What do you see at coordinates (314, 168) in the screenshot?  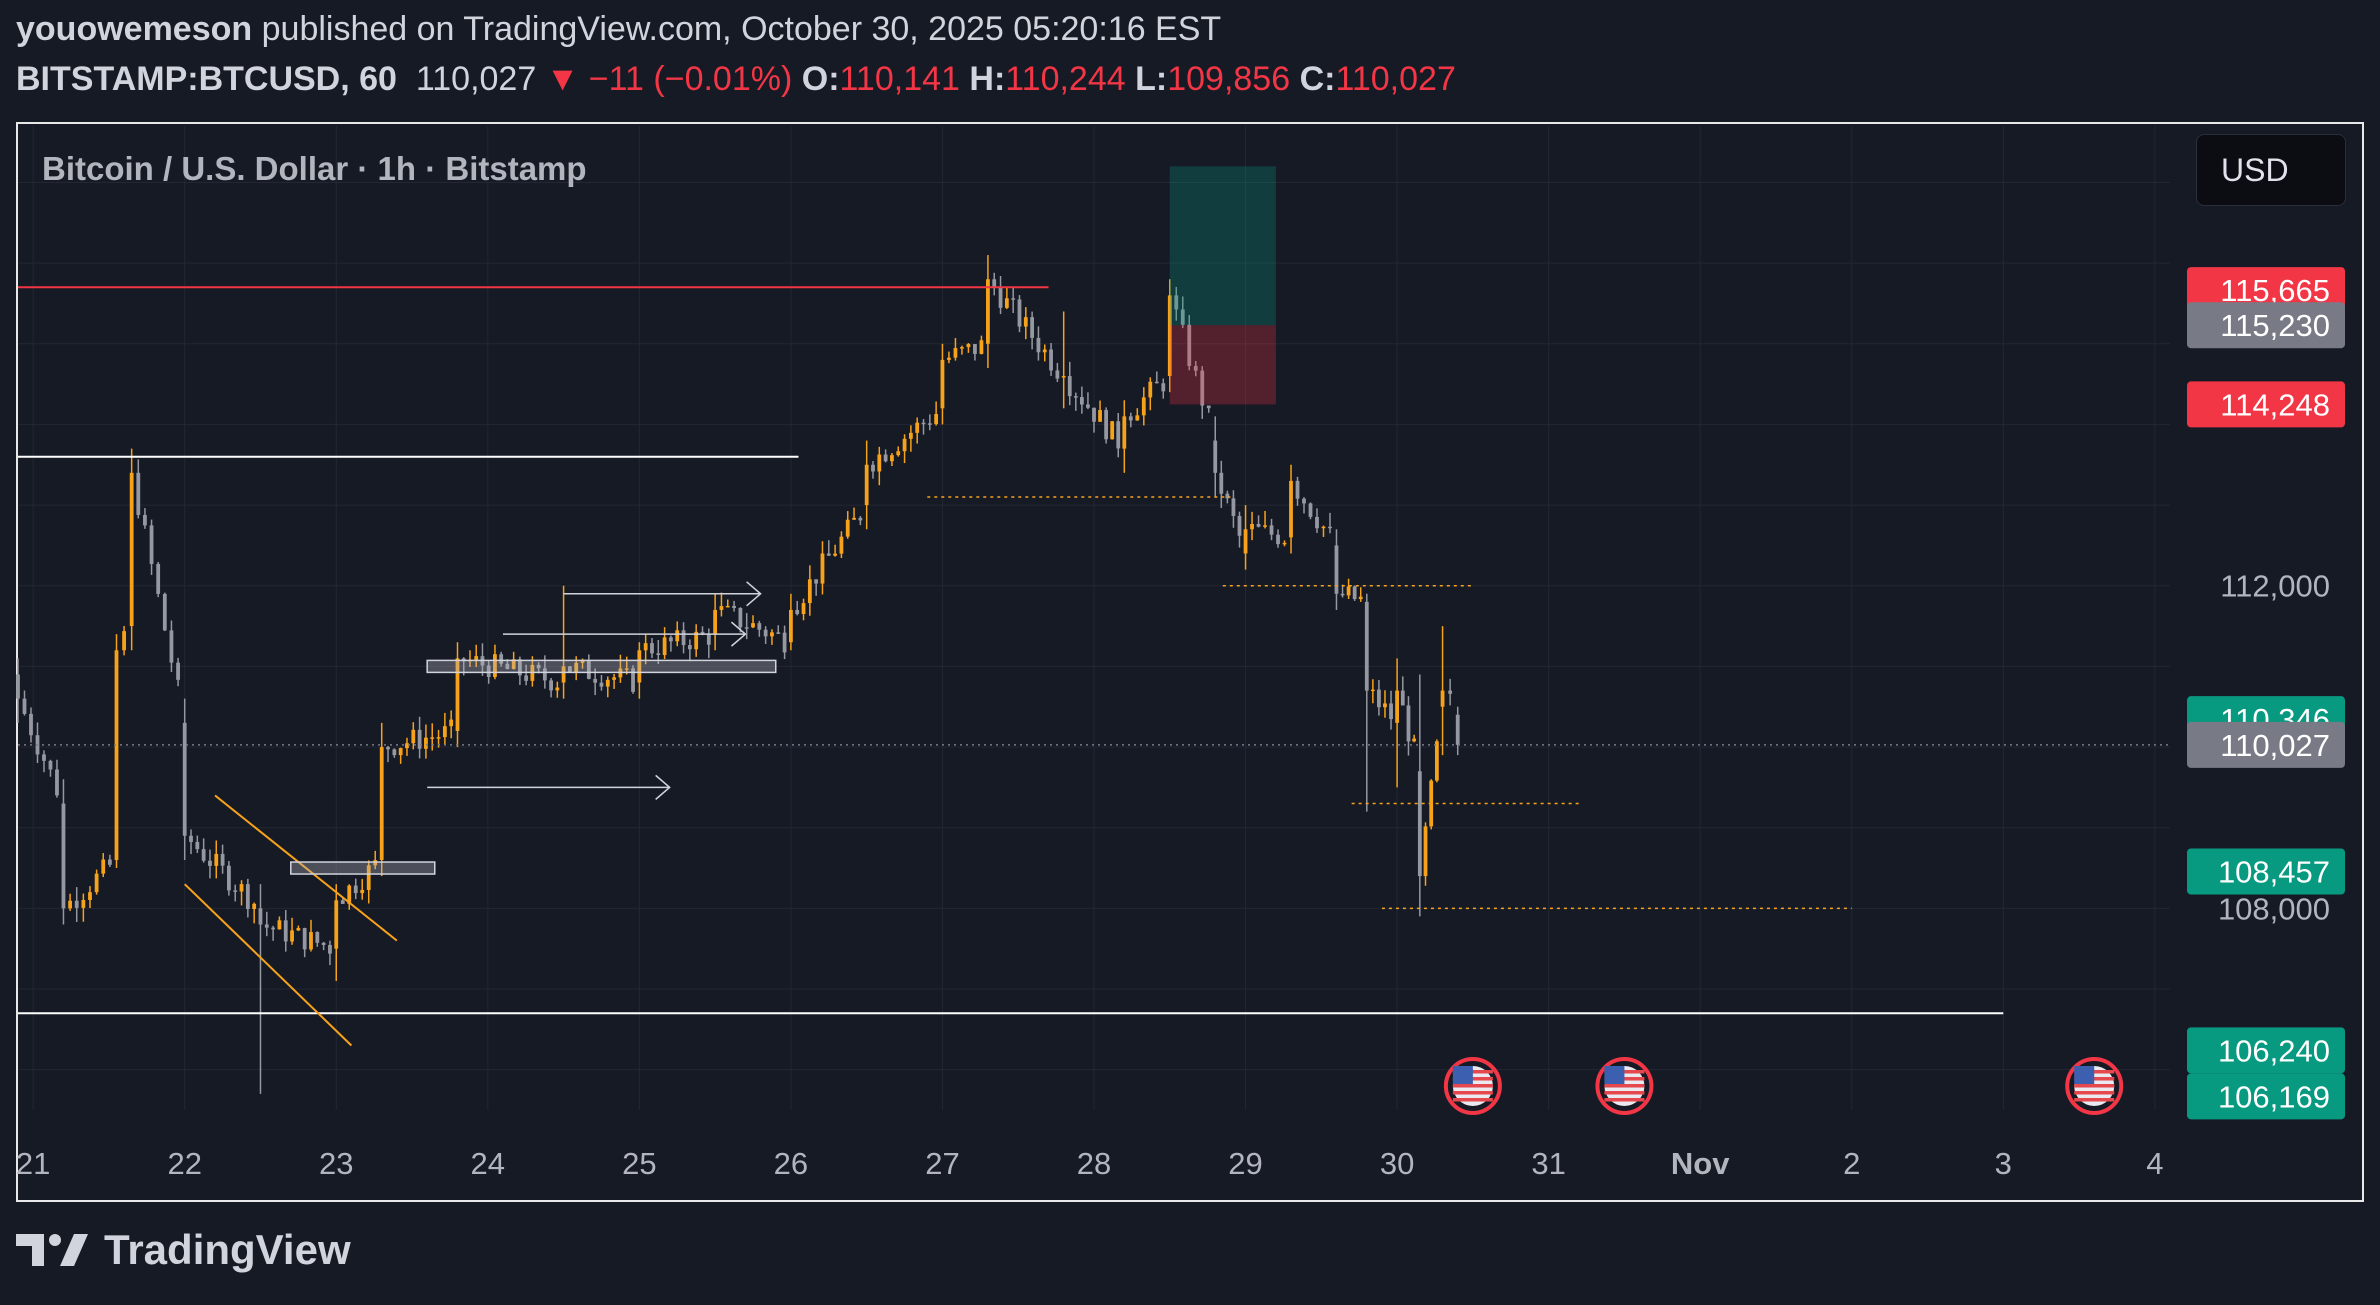 I see `chart-title: Bitcoin / U.S. Dollar · 1h · Bitstamp` at bounding box center [314, 168].